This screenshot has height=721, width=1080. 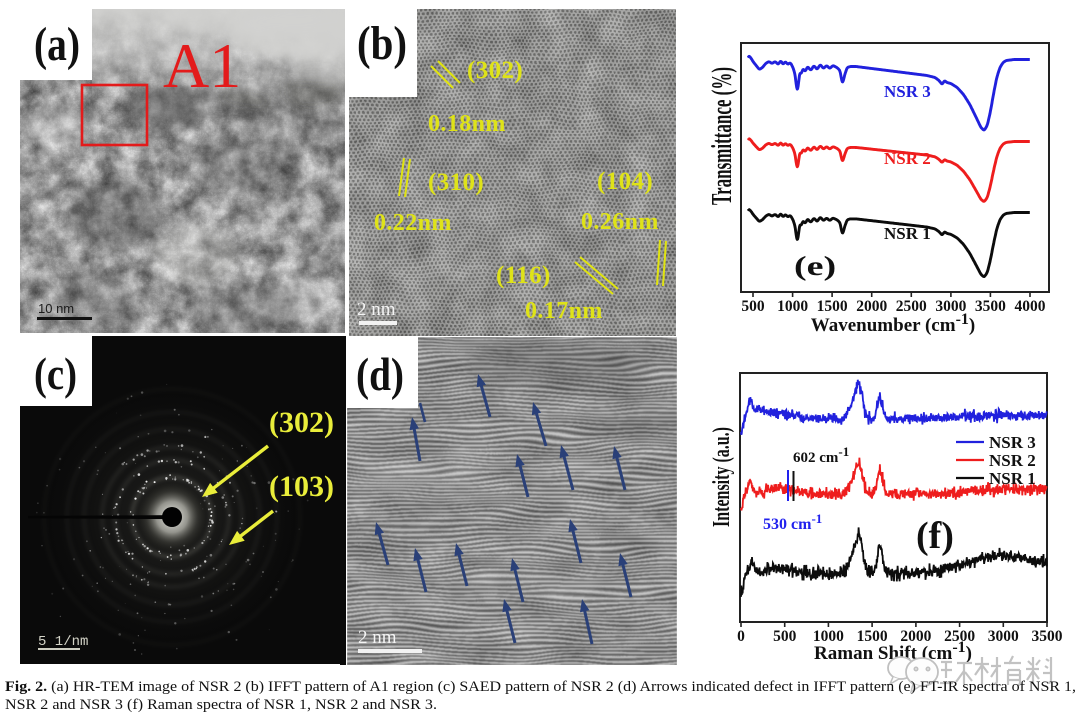 What do you see at coordinates (815, 266) in the screenshot?
I see `svg-text: (e)` at bounding box center [815, 266].